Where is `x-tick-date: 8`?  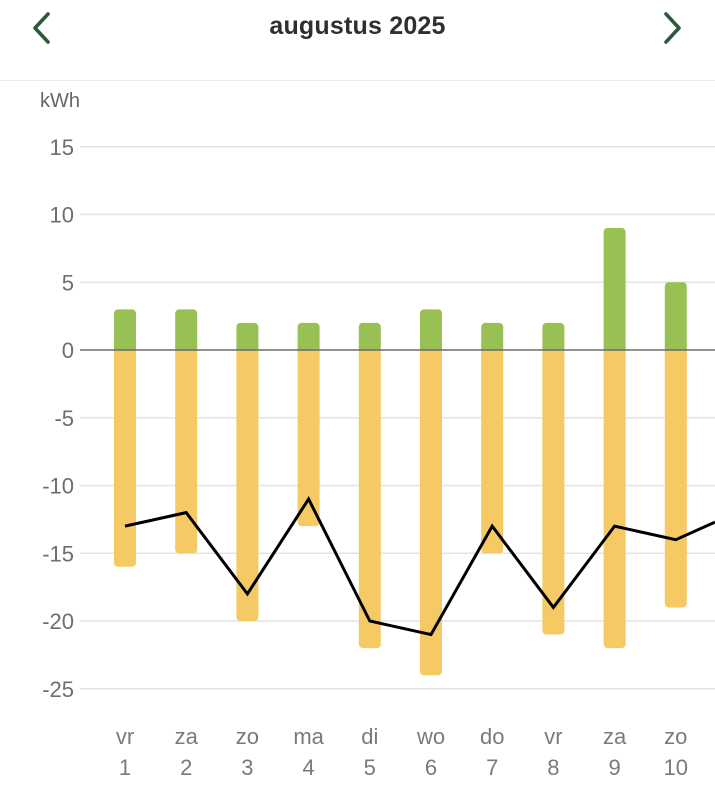 x-tick-date: 8 is located at coordinates (553, 767).